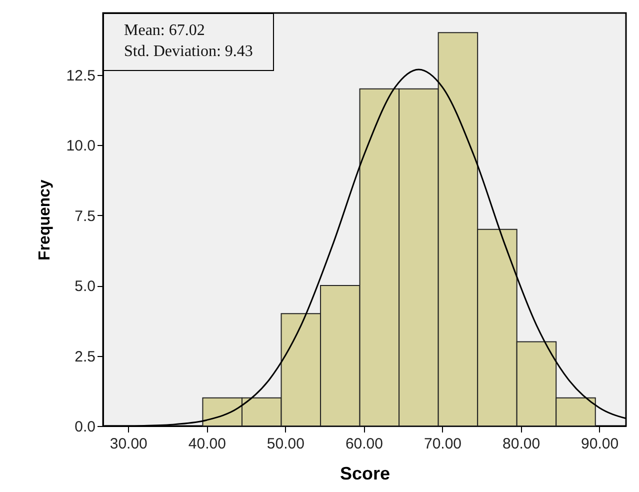 Image resolution: width=639 pixels, height=492 pixels. I want to click on annotation: Std. Deviation: 9.43, so click(188, 52).